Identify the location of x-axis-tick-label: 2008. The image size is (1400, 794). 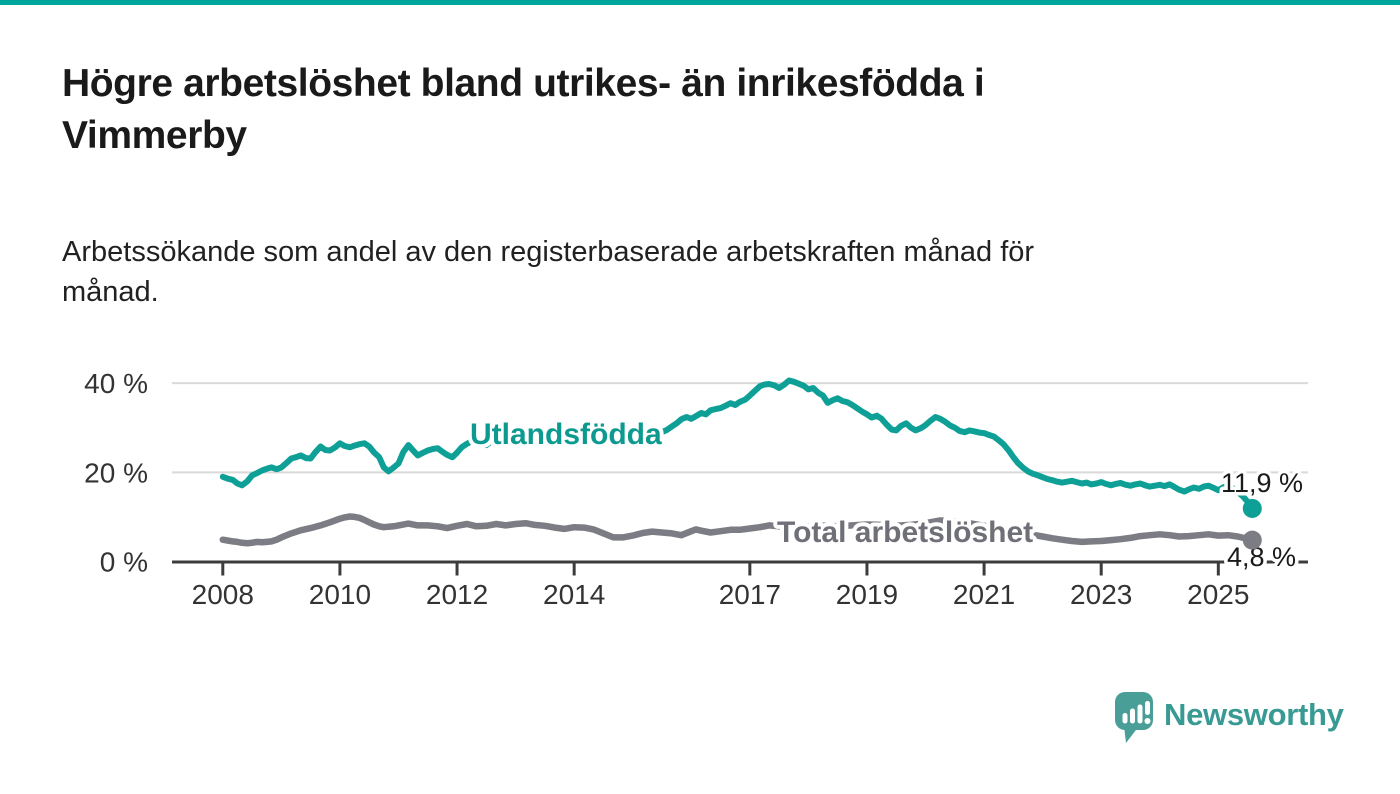
(223, 594).